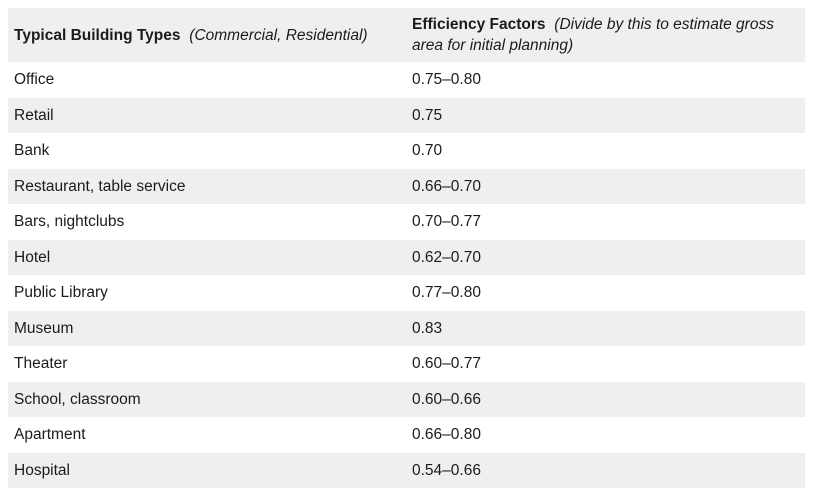  Describe the element at coordinates (446, 257) in the screenshot. I see `efficiency-factor-cell: 0.62–0.70` at that location.